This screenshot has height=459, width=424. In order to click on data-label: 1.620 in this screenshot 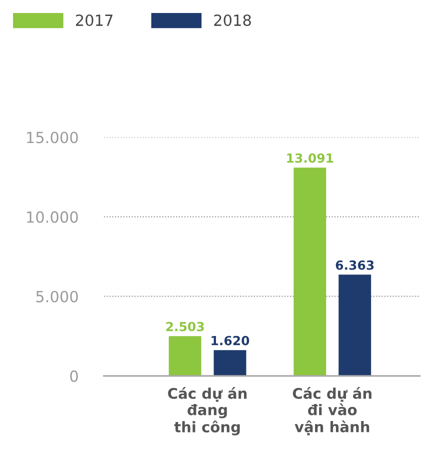, I will do `click(231, 341)`.